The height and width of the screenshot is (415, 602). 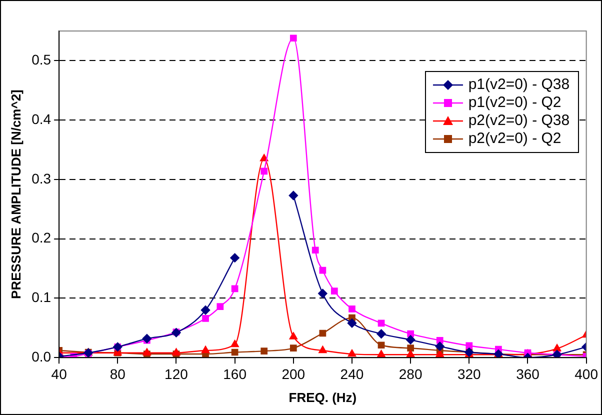 I want to click on y-tick-label: 0.0, so click(x=42, y=356).